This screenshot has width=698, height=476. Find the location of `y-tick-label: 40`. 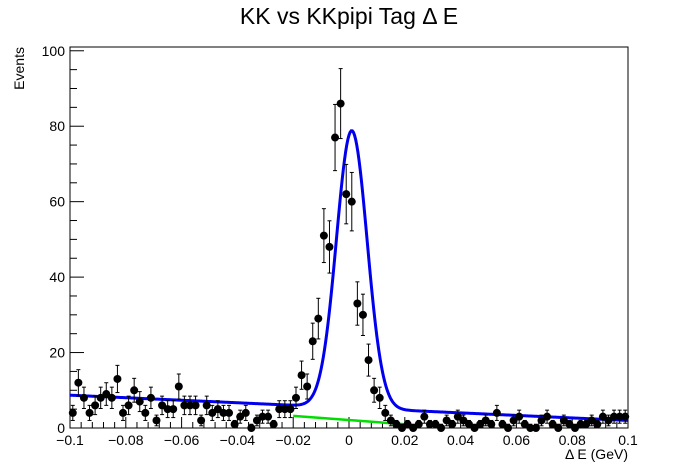

y-tick-label: 40 is located at coordinates (57, 277).